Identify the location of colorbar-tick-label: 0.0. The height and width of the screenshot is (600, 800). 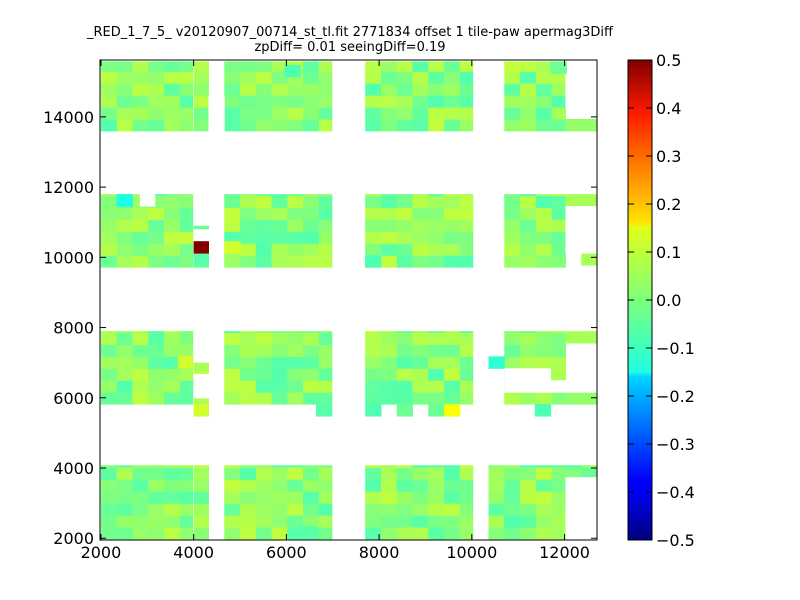
(668, 300).